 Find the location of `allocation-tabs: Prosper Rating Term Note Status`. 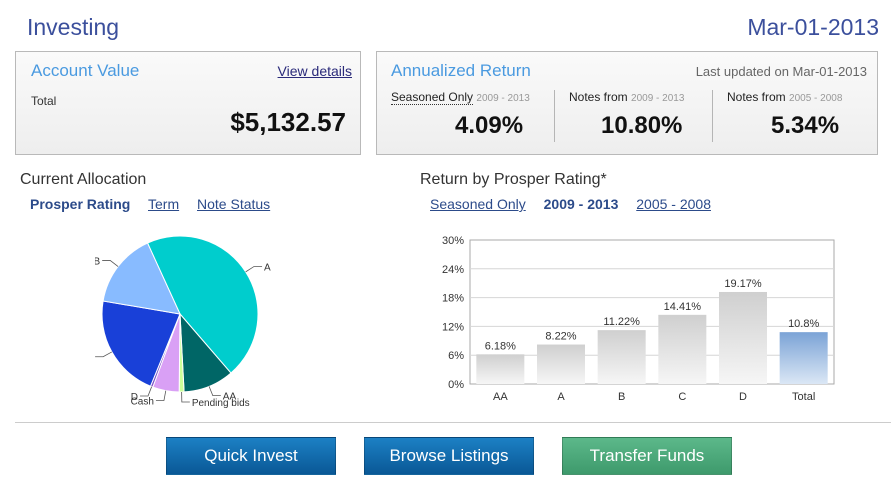

allocation-tabs: Prosper Rating Term Note Status is located at coordinates (157, 204).